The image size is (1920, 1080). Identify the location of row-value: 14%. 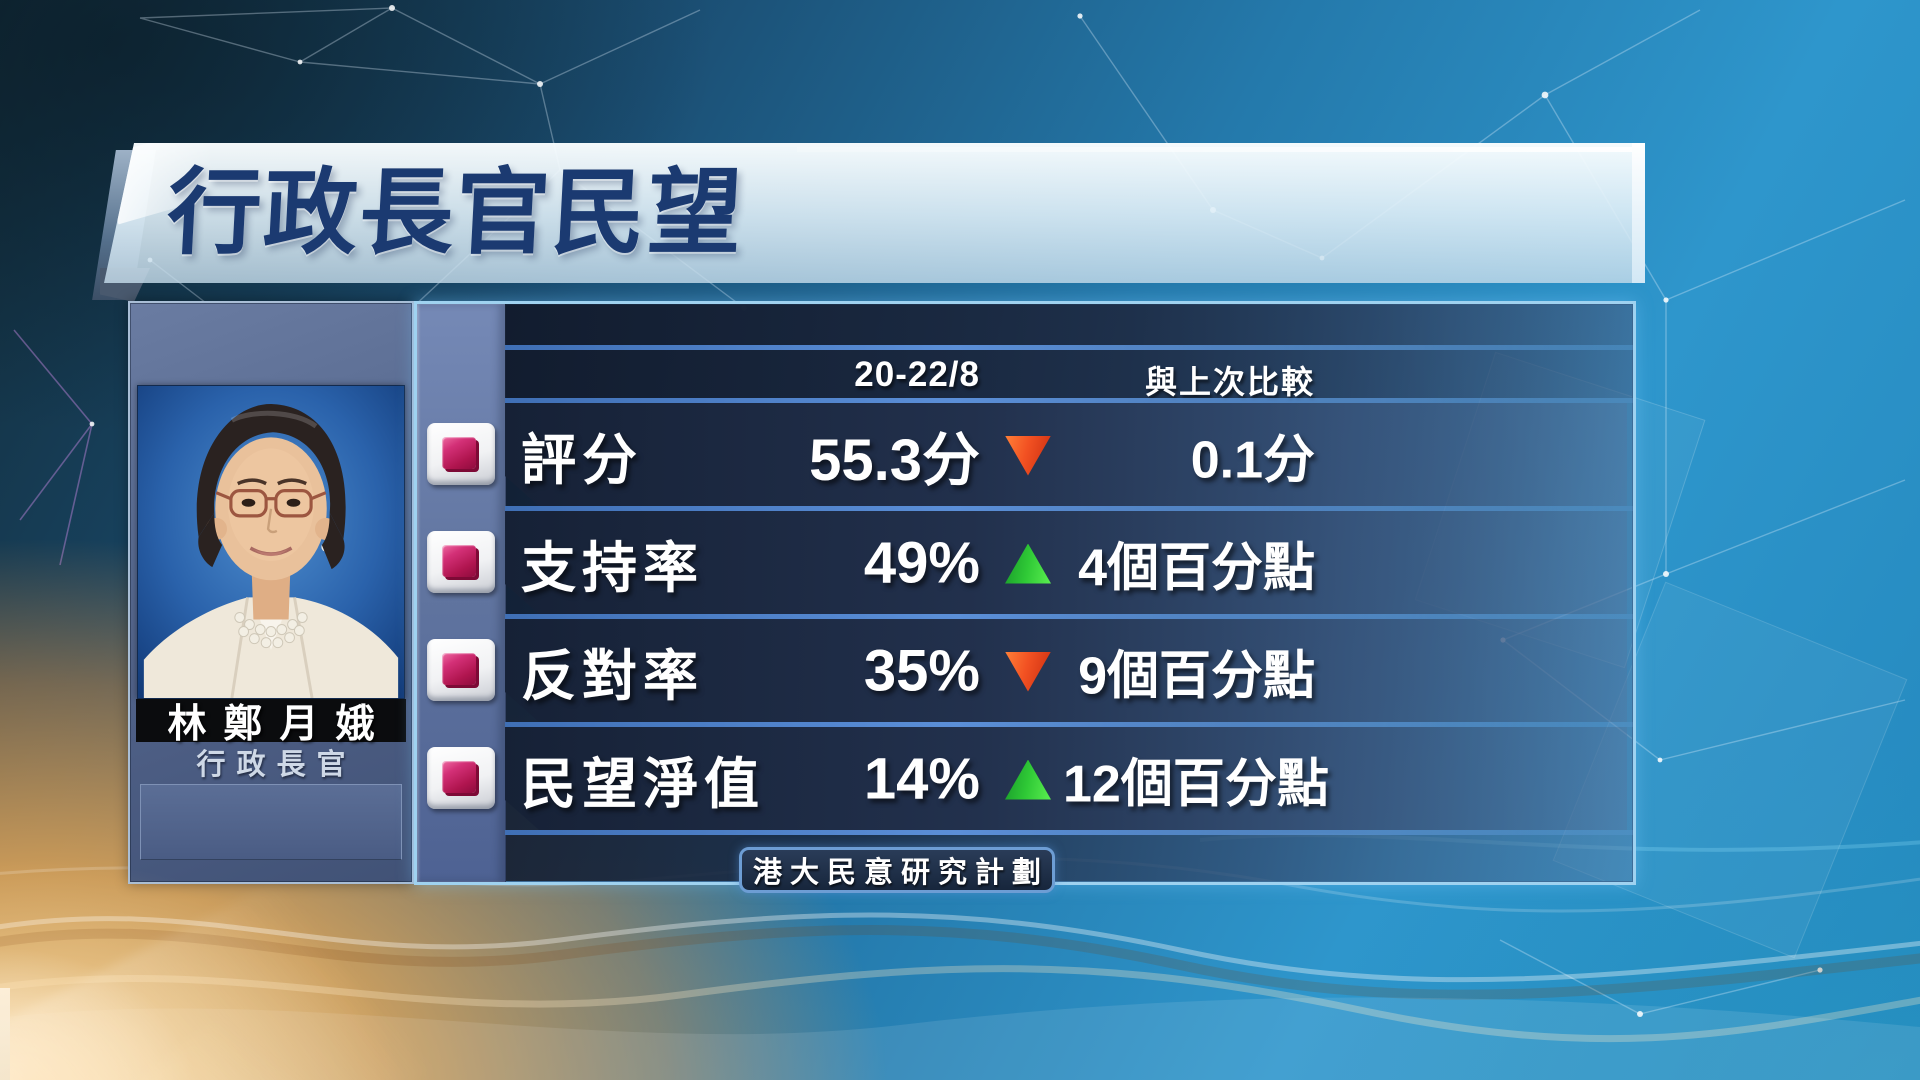
(921, 778).